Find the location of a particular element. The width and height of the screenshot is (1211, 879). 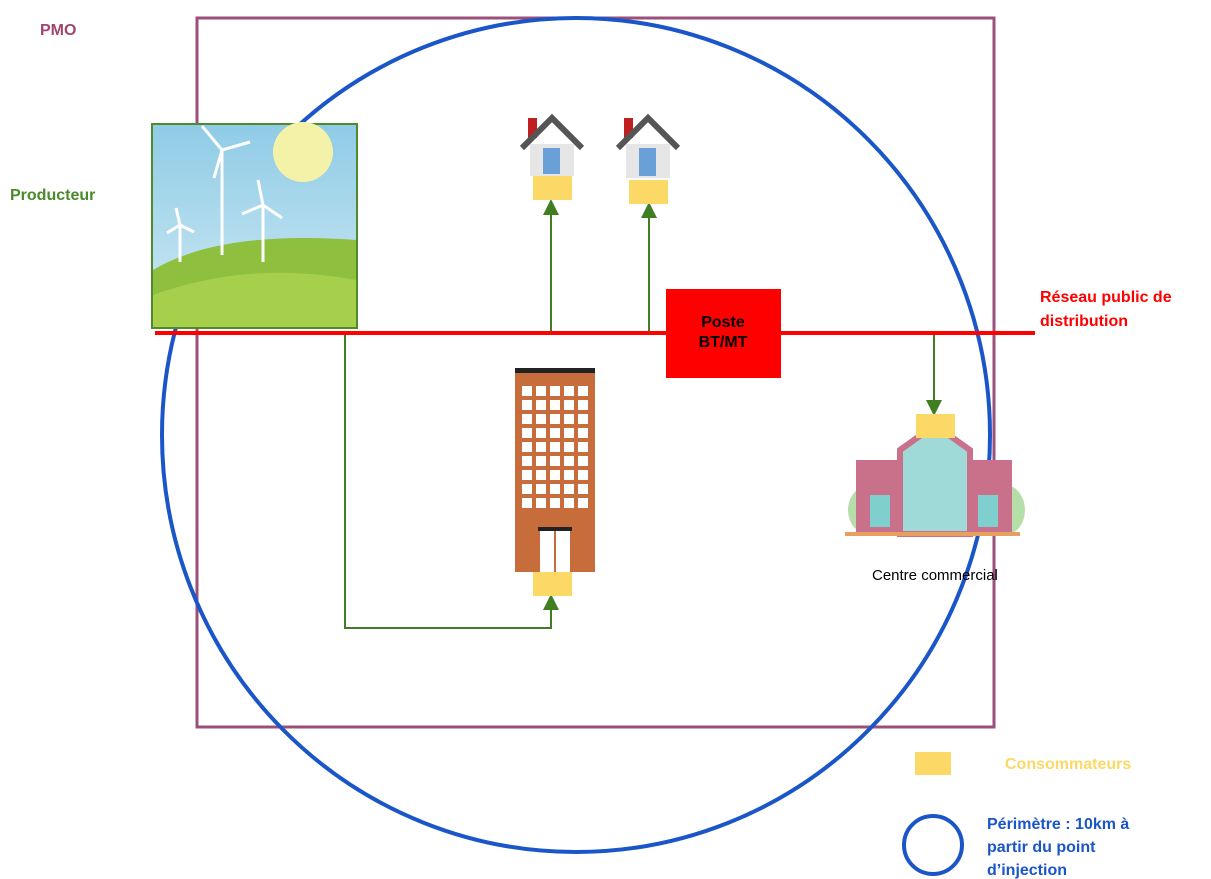

legend-perimeter-swatch is located at coordinates (933, 845).